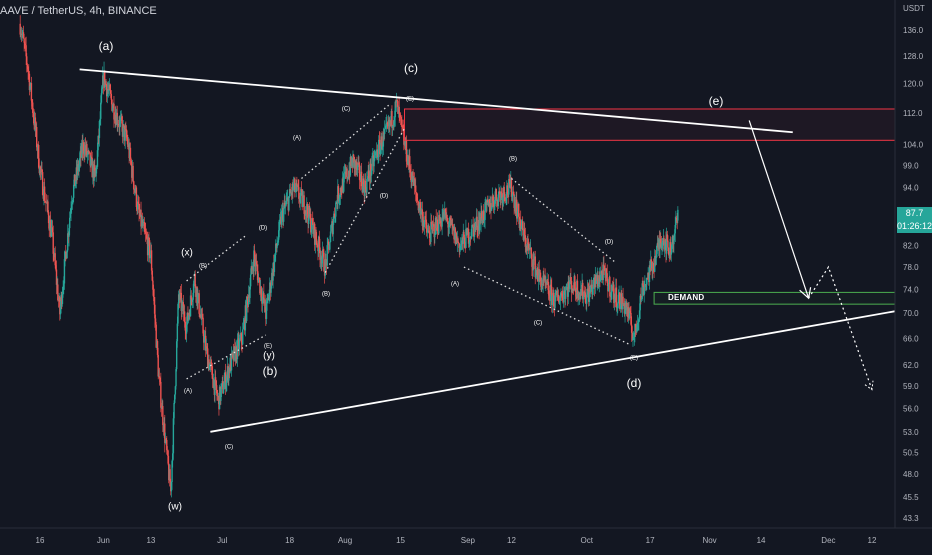 This screenshot has height=555, width=932. What do you see at coordinates (911, 408) in the screenshot?
I see `price-tick-label: 56.0` at bounding box center [911, 408].